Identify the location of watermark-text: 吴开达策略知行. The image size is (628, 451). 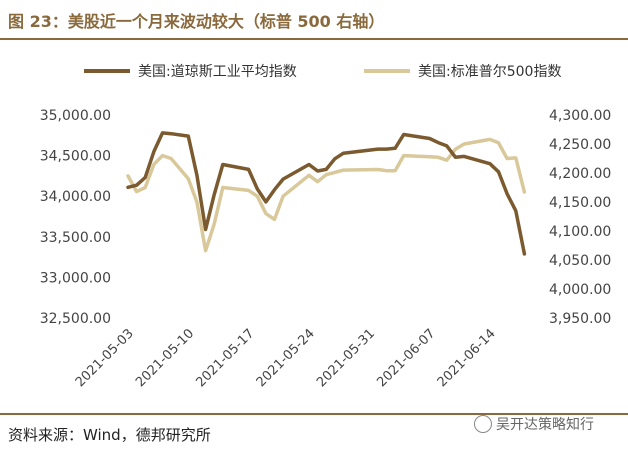
(545, 425).